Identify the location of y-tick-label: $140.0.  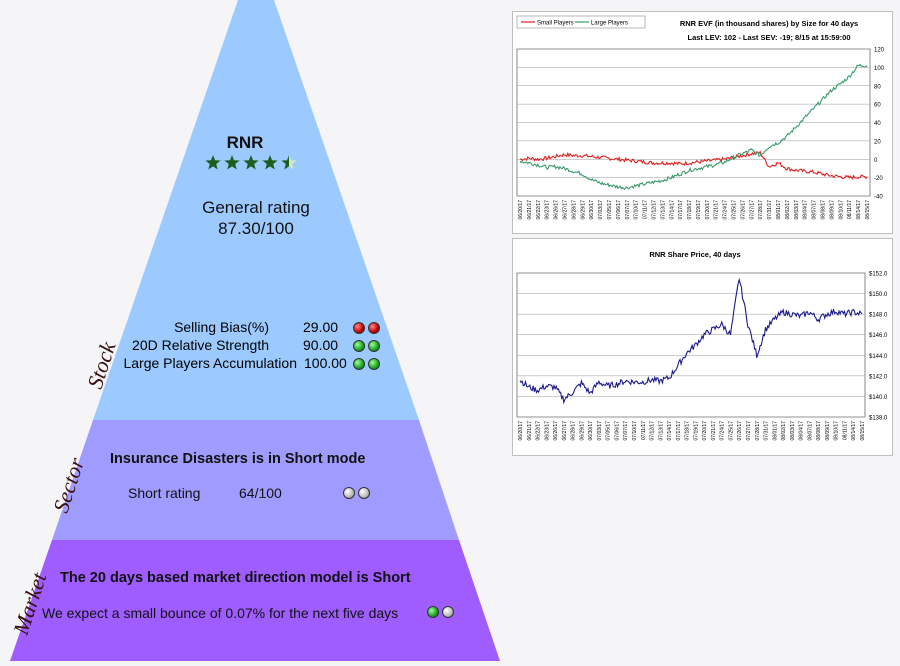
(878, 398).